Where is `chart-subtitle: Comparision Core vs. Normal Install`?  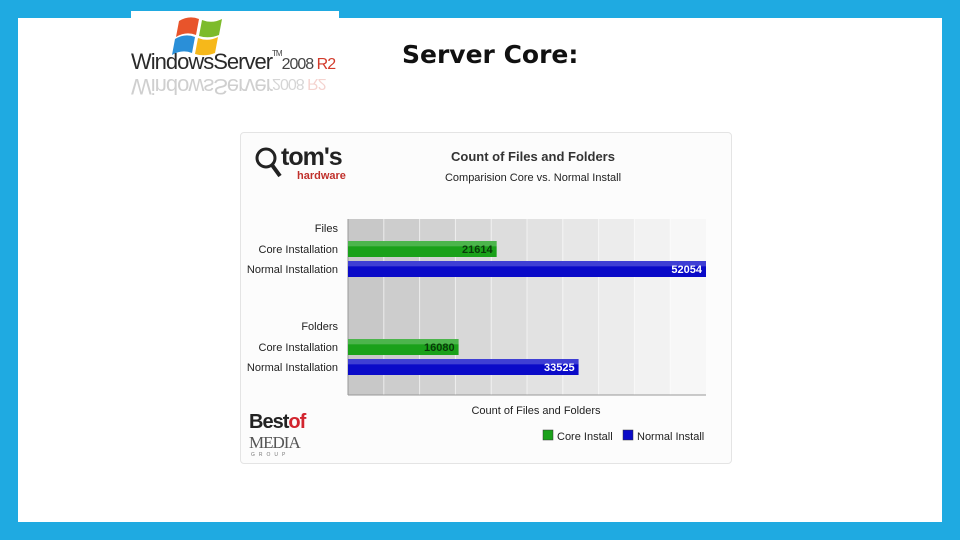 chart-subtitle: Comparision Core vs. Normal Install is located at coordinates (533, 178).